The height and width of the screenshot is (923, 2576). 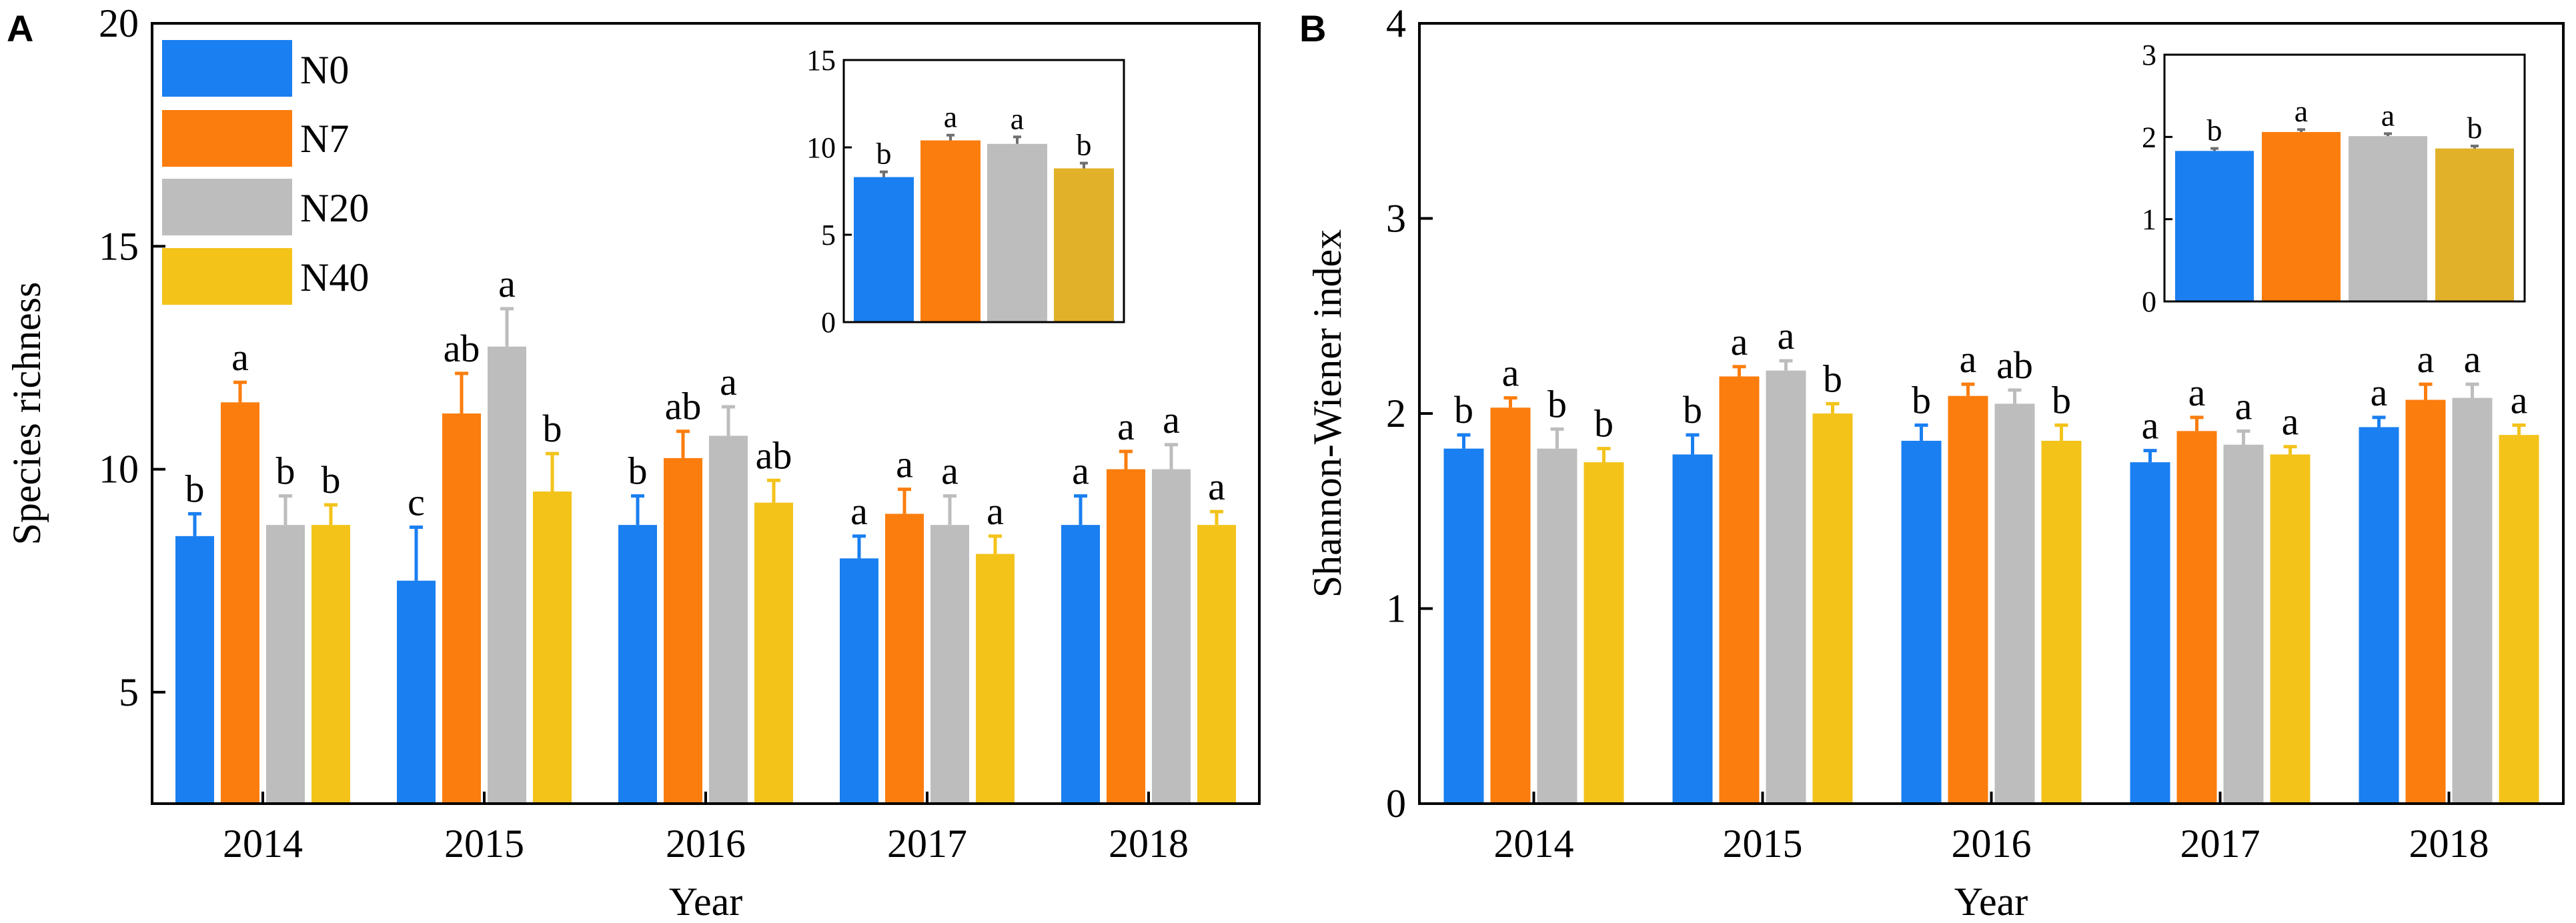 I want to click on panel-b-xlabel: Year, so click(x=1991, y=902).